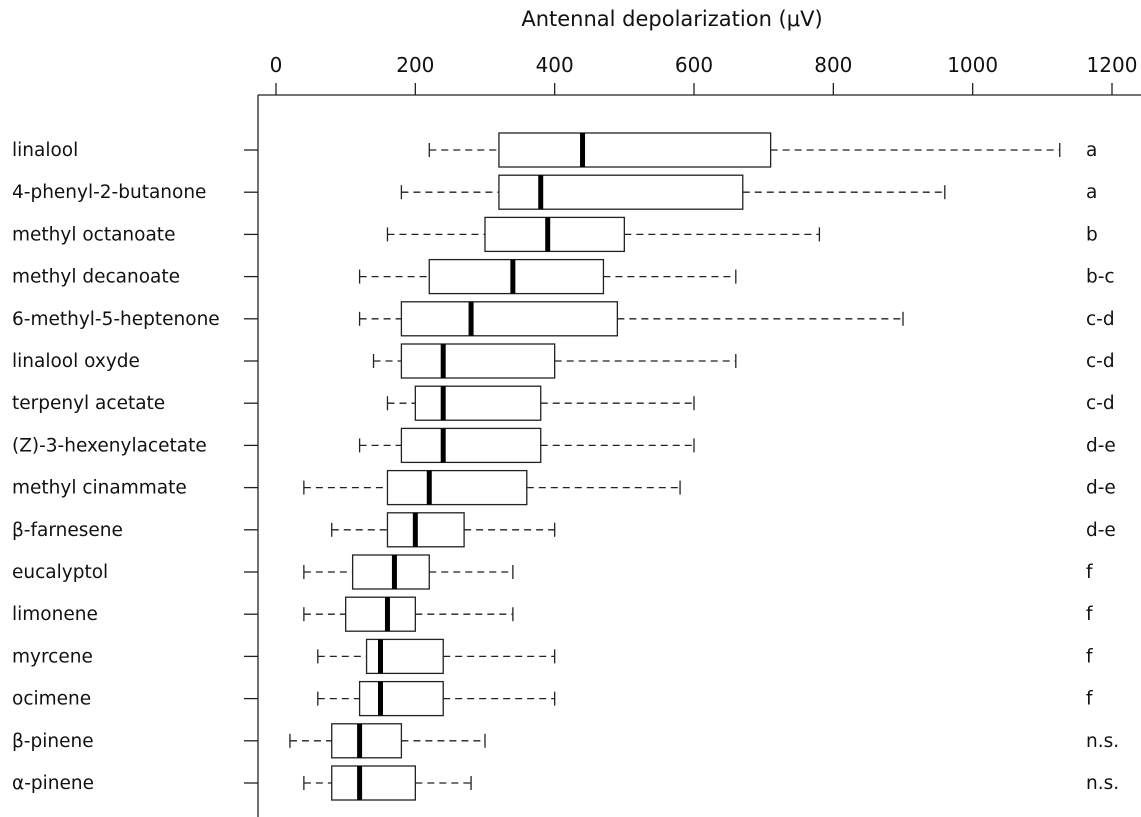  Describe the element at coordinates (55, 614) in the screenshot. I see `category-label: limonene` at that location.